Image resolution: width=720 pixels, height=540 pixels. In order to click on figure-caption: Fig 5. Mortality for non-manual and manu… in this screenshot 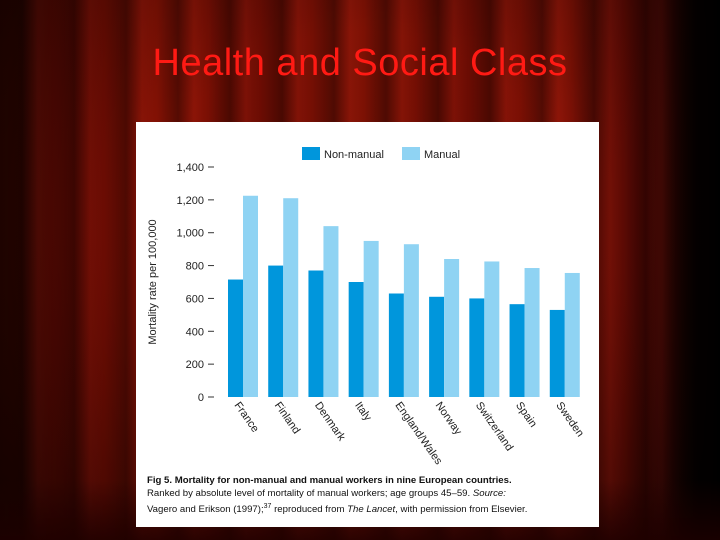, I will do `click(372, 495)`.